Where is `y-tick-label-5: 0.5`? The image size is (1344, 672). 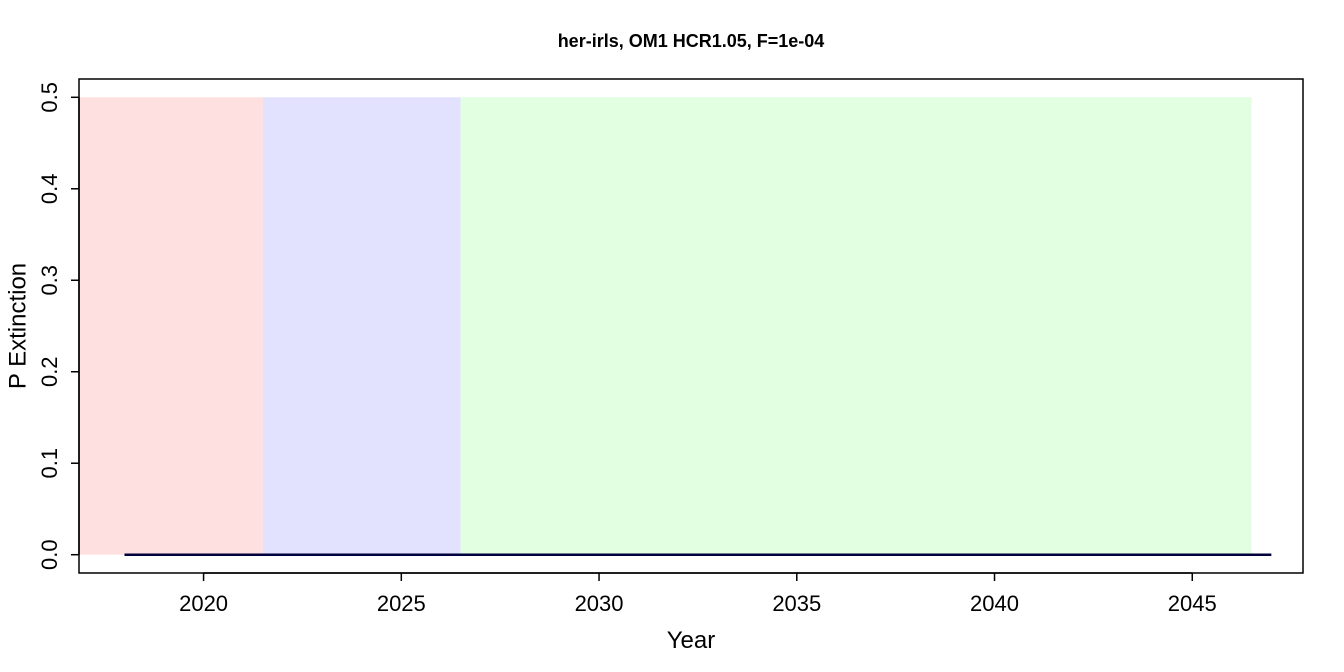
y-tick-label-5: 0.5 is located at coordinates (49, 97).